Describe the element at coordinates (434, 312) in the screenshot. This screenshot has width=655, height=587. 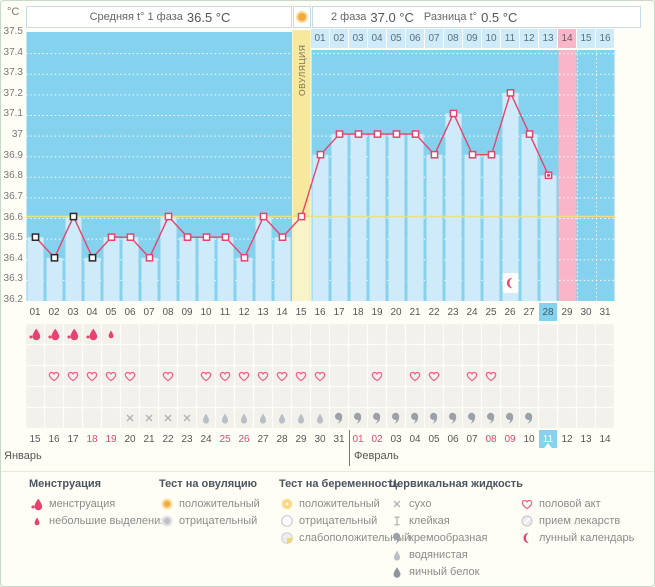
I see `cycle-day-cell-22: 22` at that location.